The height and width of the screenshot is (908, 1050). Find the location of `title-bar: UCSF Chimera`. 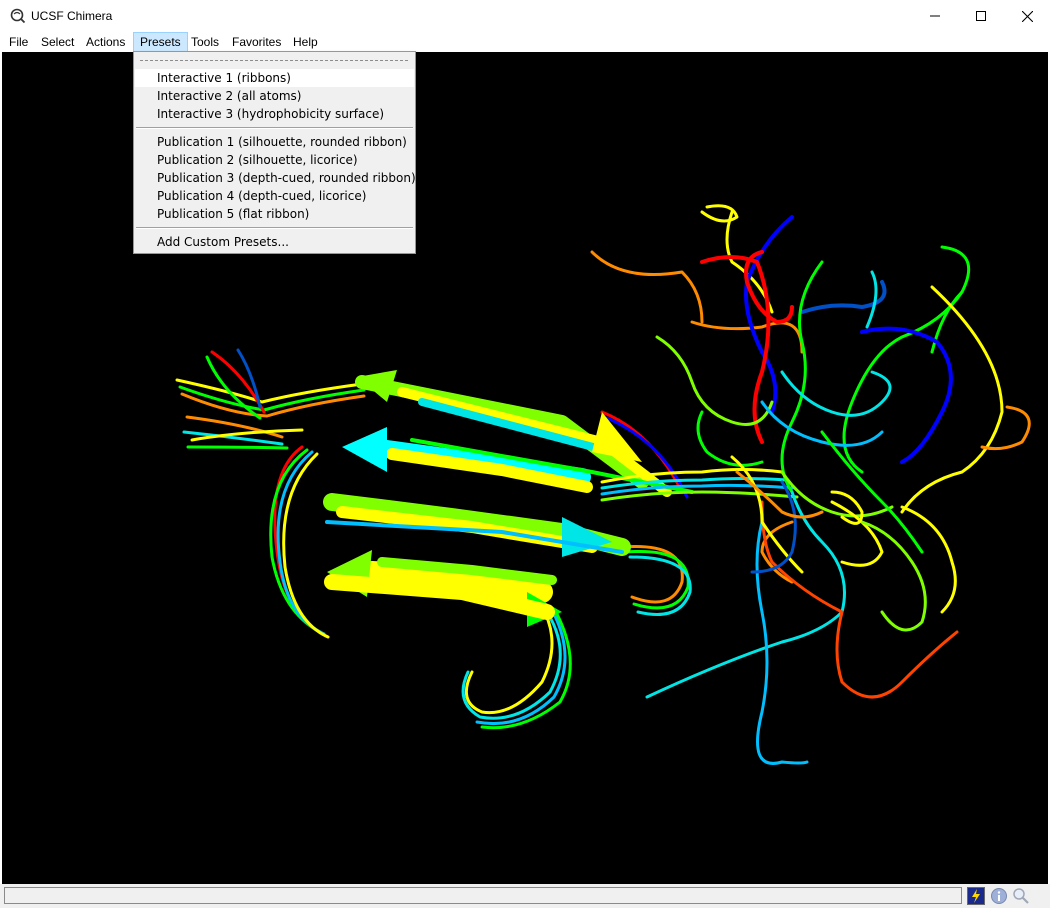

title-bar: UCSF Chimera is located at coordinates (525, 16).